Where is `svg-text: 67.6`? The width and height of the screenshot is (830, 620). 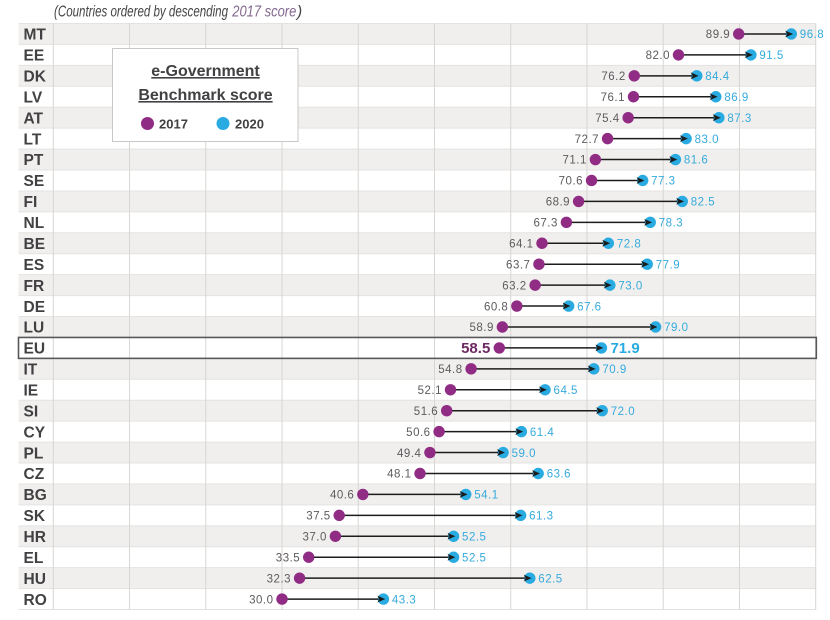 svg-text: 67.6 is located at coordinates (589, 307).